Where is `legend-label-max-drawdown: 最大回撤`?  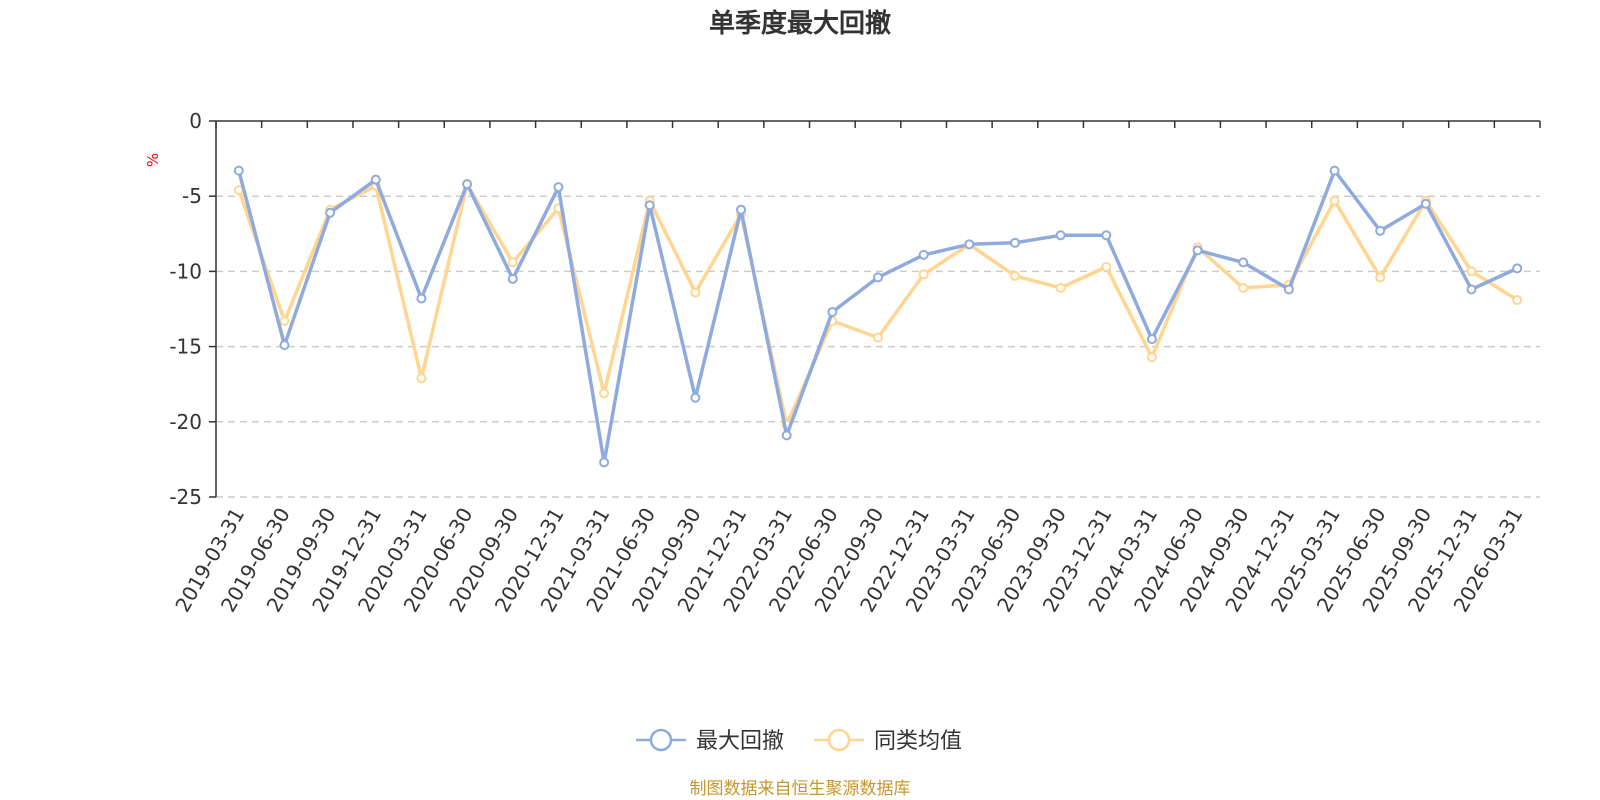 legend-label-max-drawdown: 最大回撤 is located at coordinates (740, 741).